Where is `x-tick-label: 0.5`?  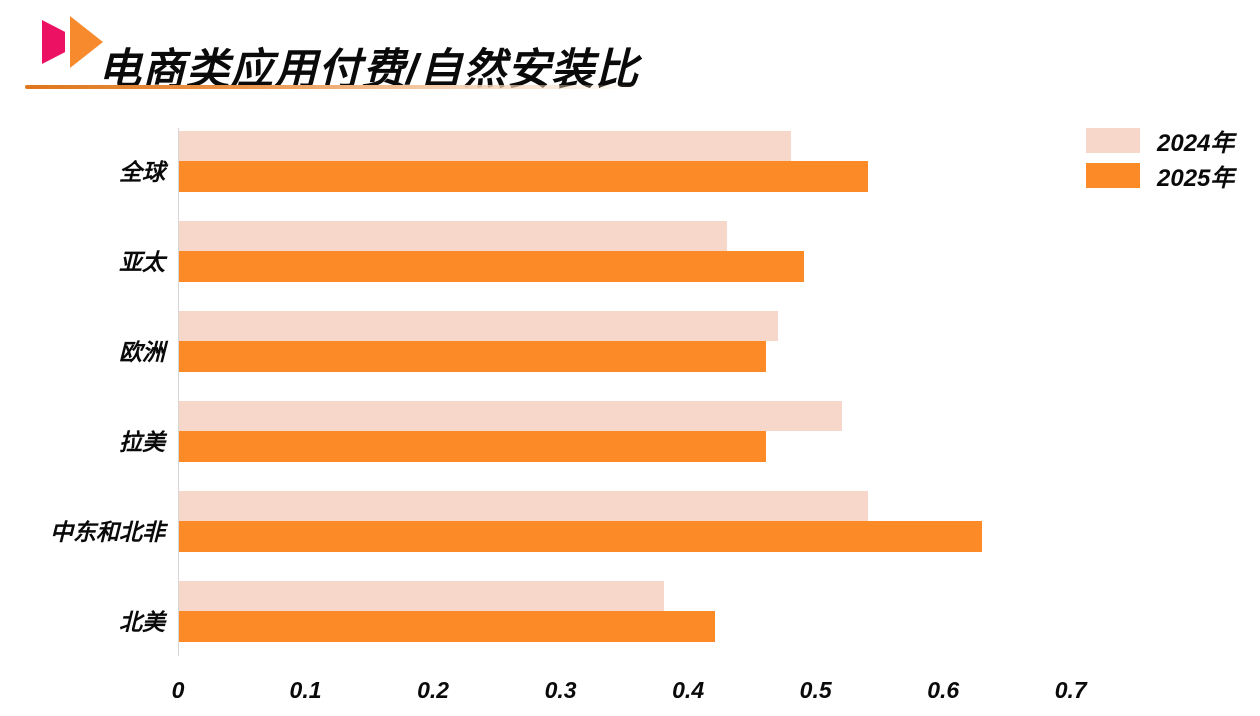
x-tick-label: 0.5 is located at coordinates (815, 690).